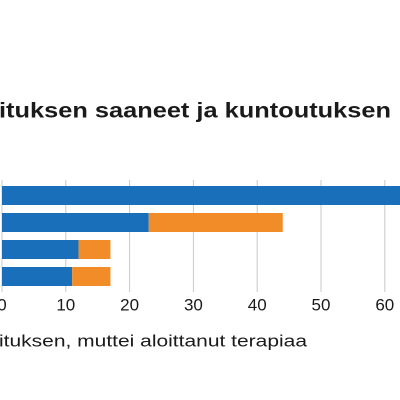 The height and width of the screenshot is (400, 400). Describe the element at coordinates (129, 304) in the screenshot. I see `x-tick-label: 20` at that location.